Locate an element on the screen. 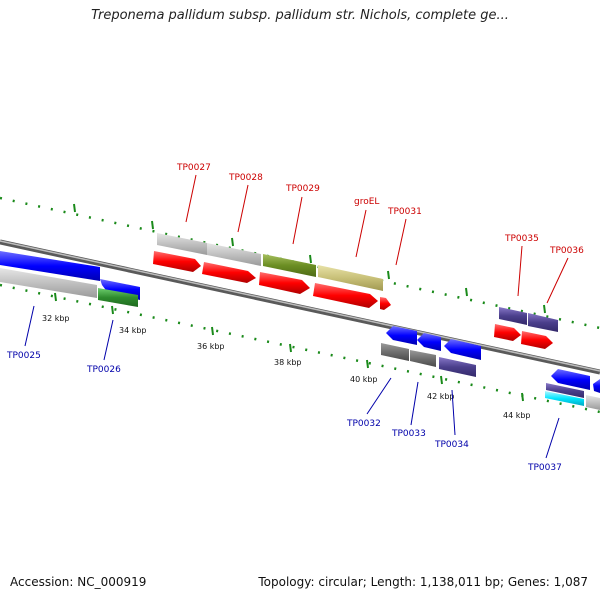  forward-strand-features is located at coordinates (355, 291).